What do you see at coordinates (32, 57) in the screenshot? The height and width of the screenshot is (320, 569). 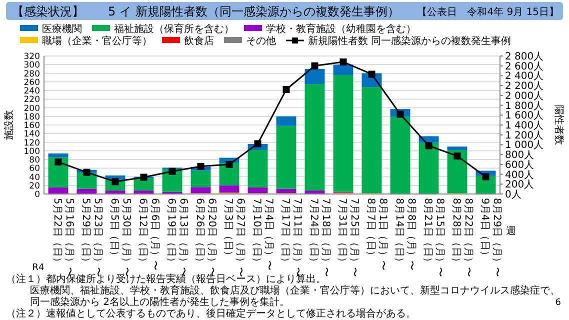 I see `y-tick-label: 320` at bounding box center [32, 57].